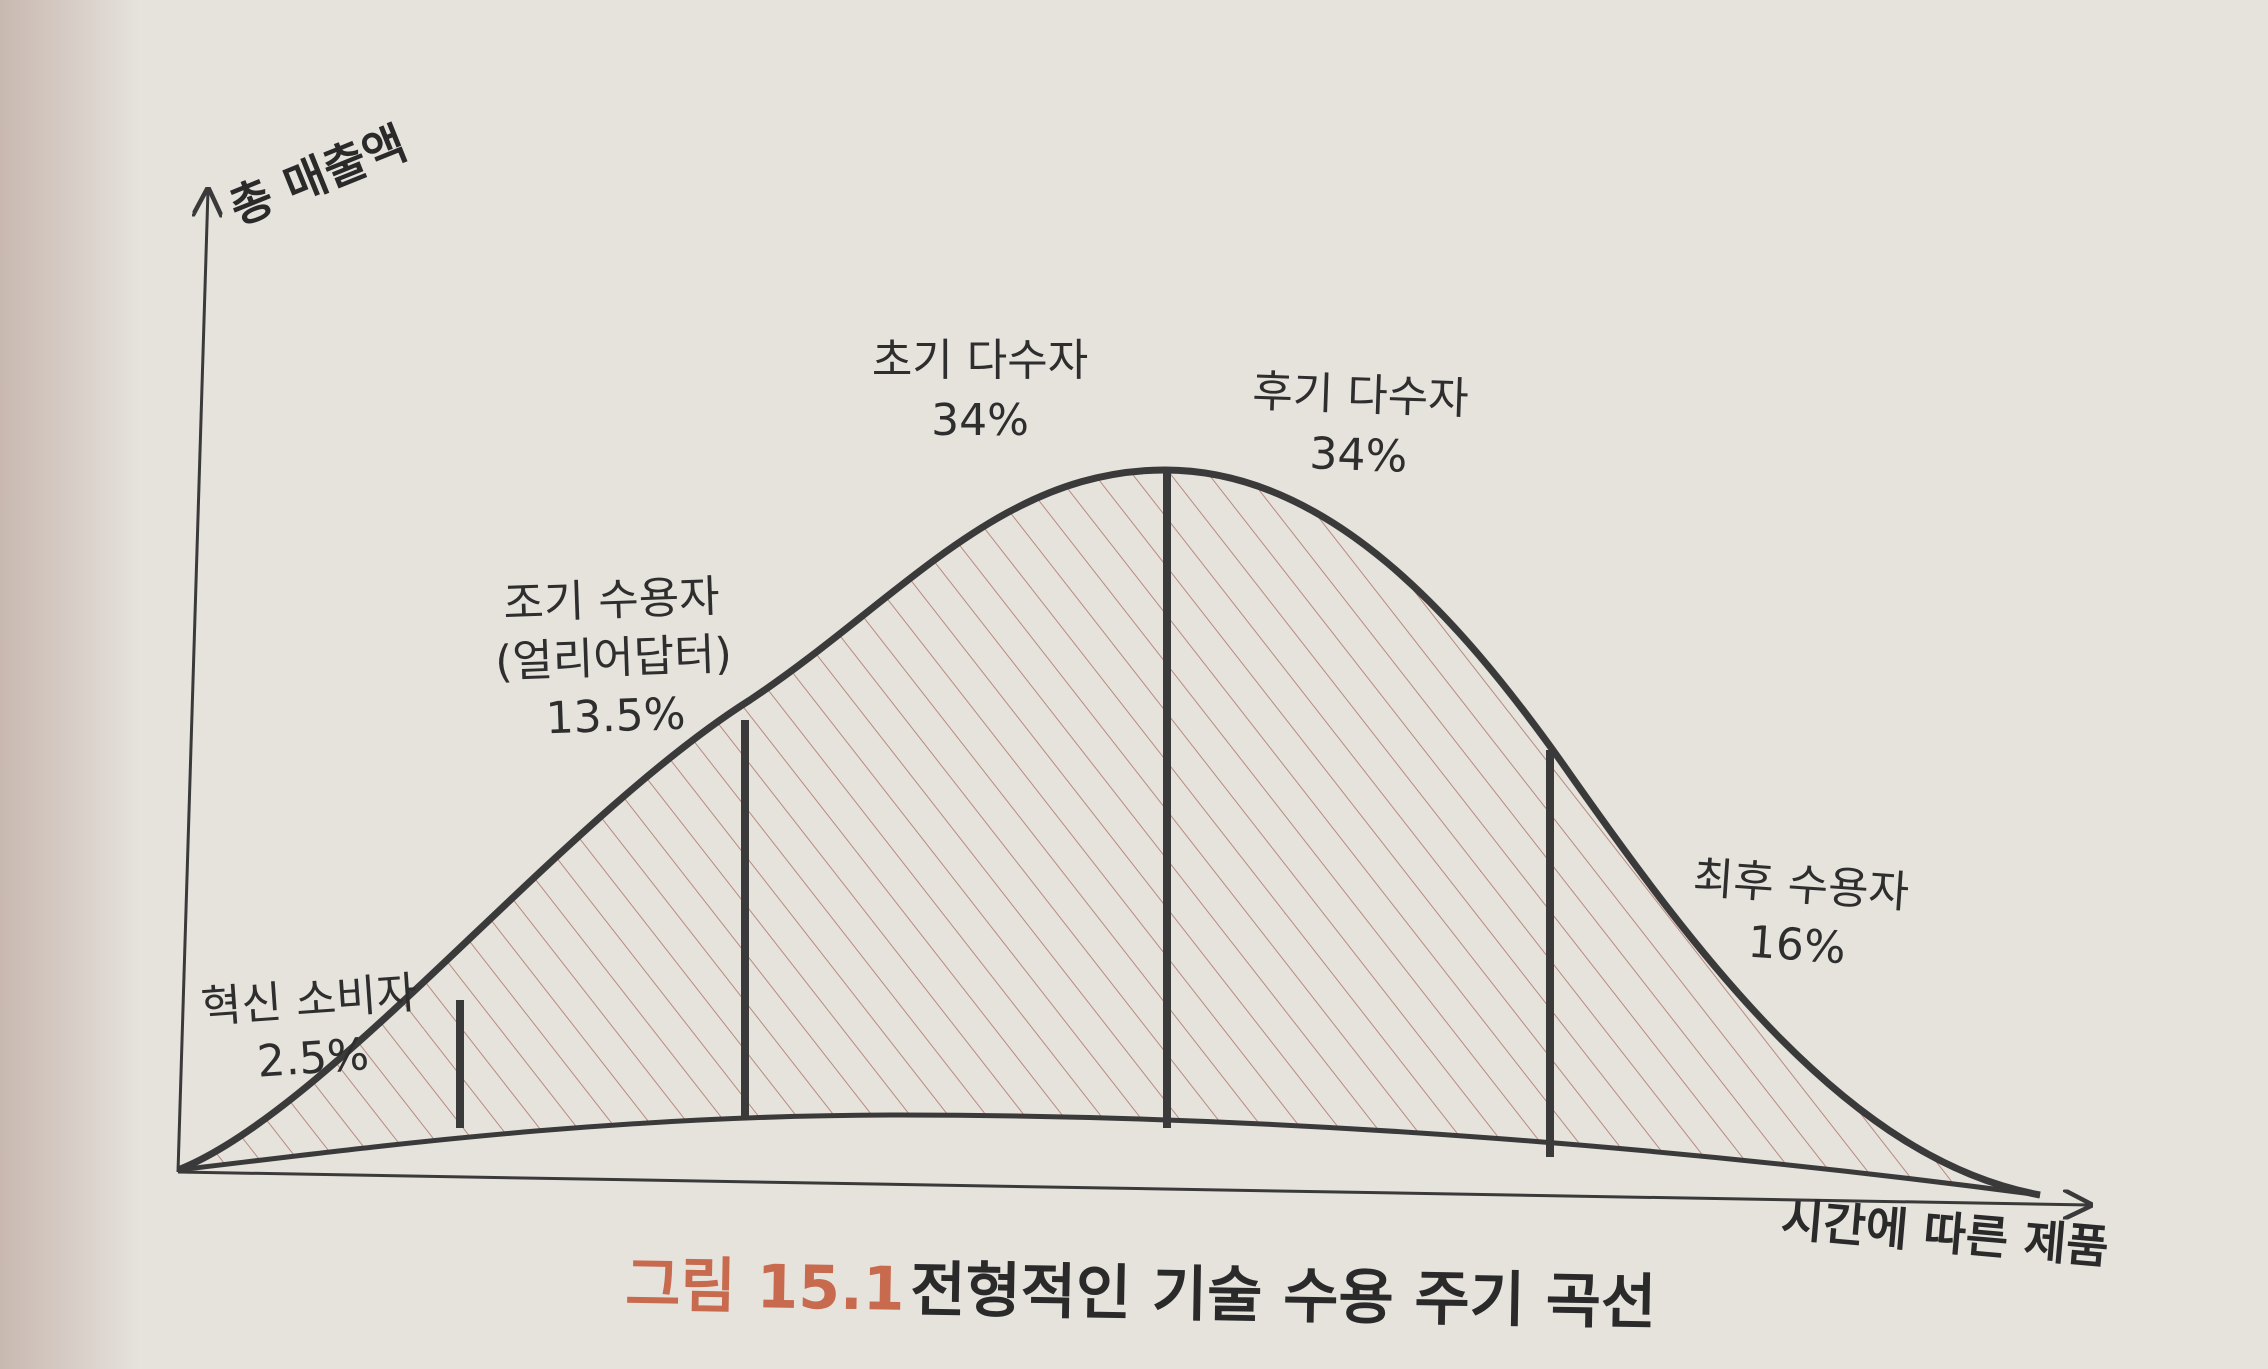 This screenshot has width=2268, height=1369. What do you see at coordinates (70, 684) in the screenshot?
I see `page-gutter` at bounding box center [70, 684].